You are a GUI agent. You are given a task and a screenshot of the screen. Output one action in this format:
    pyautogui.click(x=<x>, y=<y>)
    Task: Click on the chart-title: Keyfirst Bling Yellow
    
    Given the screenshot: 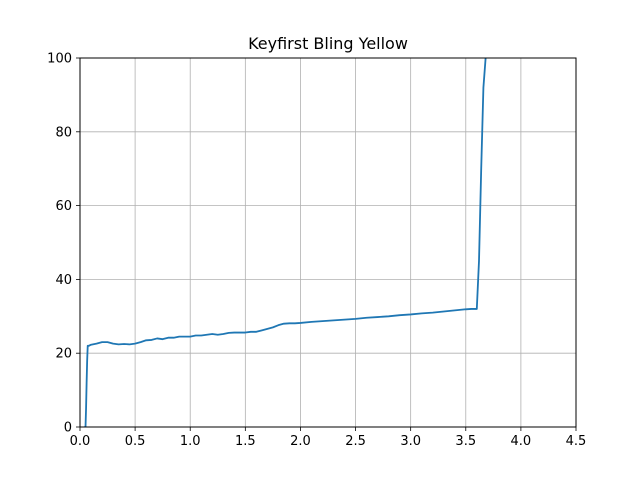 What is the action you would take?
    pyautogui.click(x=328, y=43)
    